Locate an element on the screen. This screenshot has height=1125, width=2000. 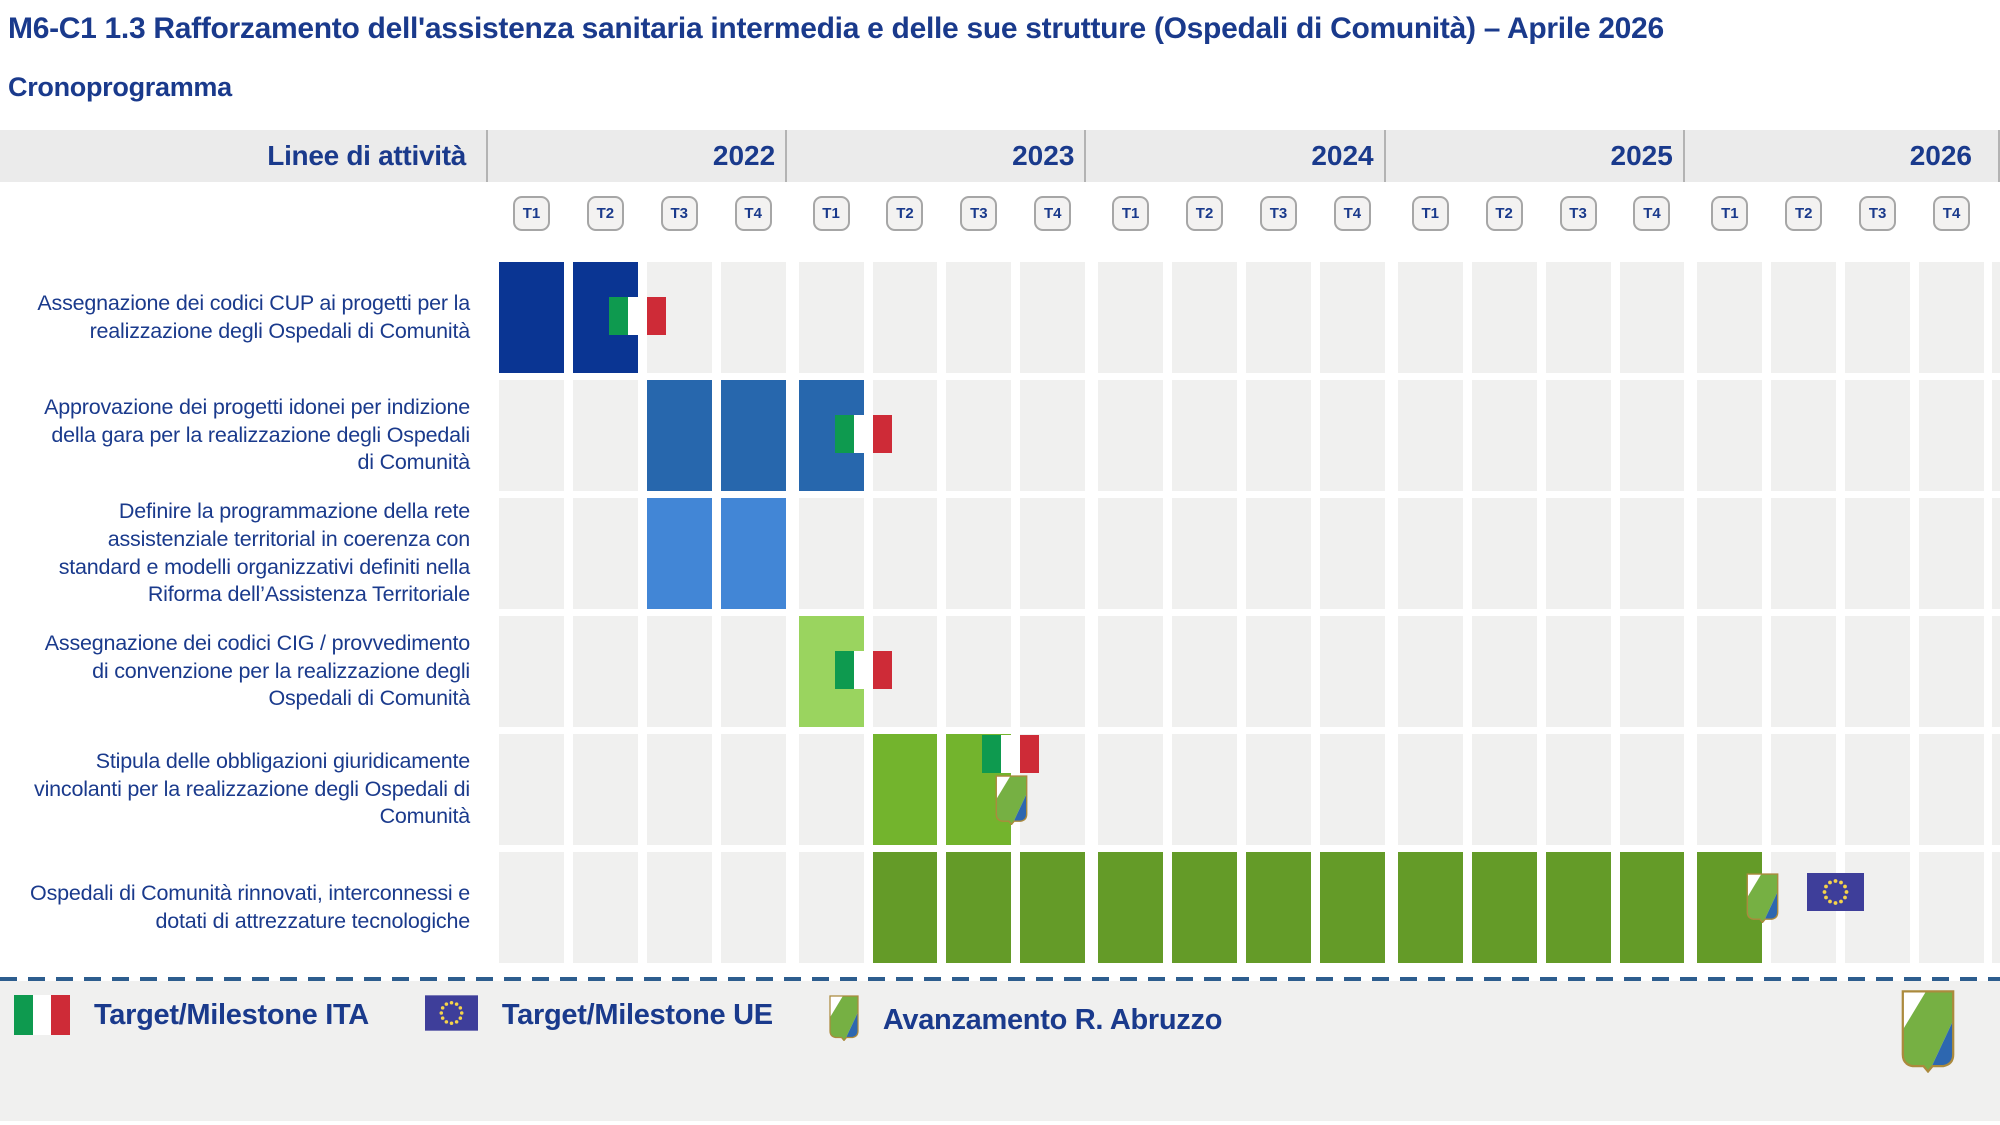
cell-2025-T2 is located at coordinates (1504, 435).